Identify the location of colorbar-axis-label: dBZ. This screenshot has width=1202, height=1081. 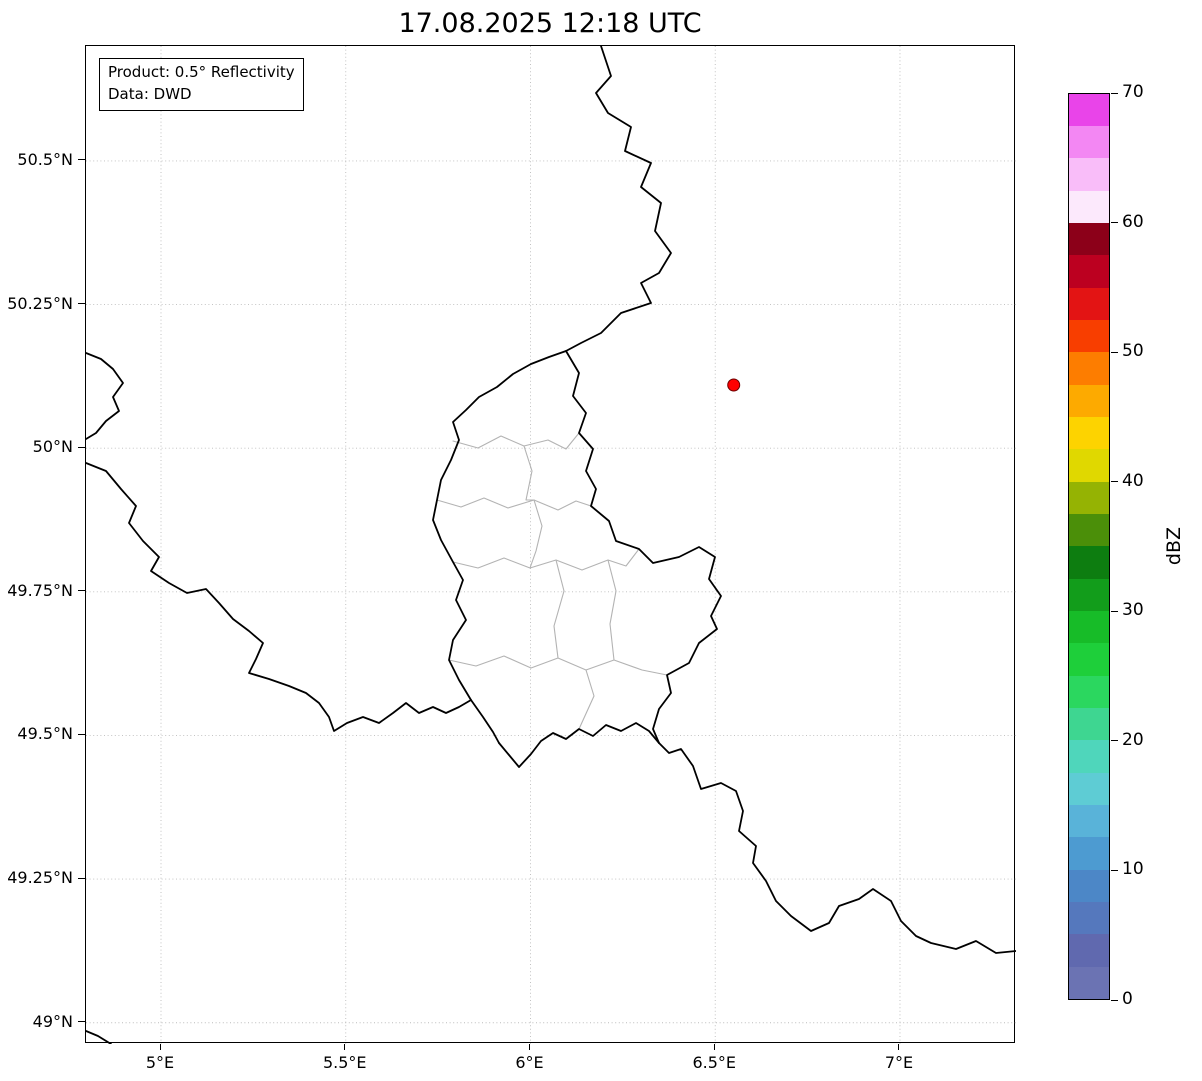
(1174, 546).